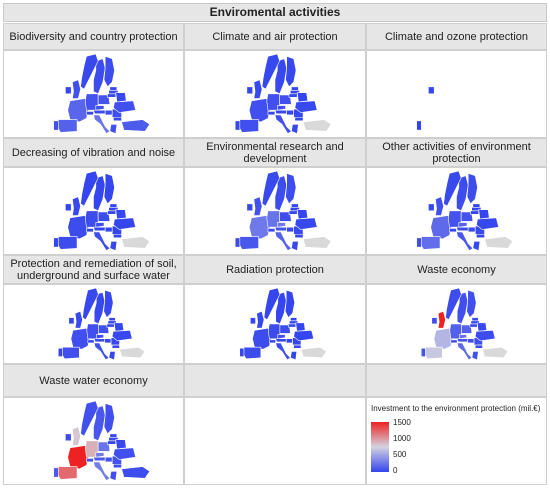 This screenshot has height=489, width=550. What do you see at coordinates (402, 438) in the screenshot?
I see `legend-tick-label: 1000` at bounding box center [402, 438].